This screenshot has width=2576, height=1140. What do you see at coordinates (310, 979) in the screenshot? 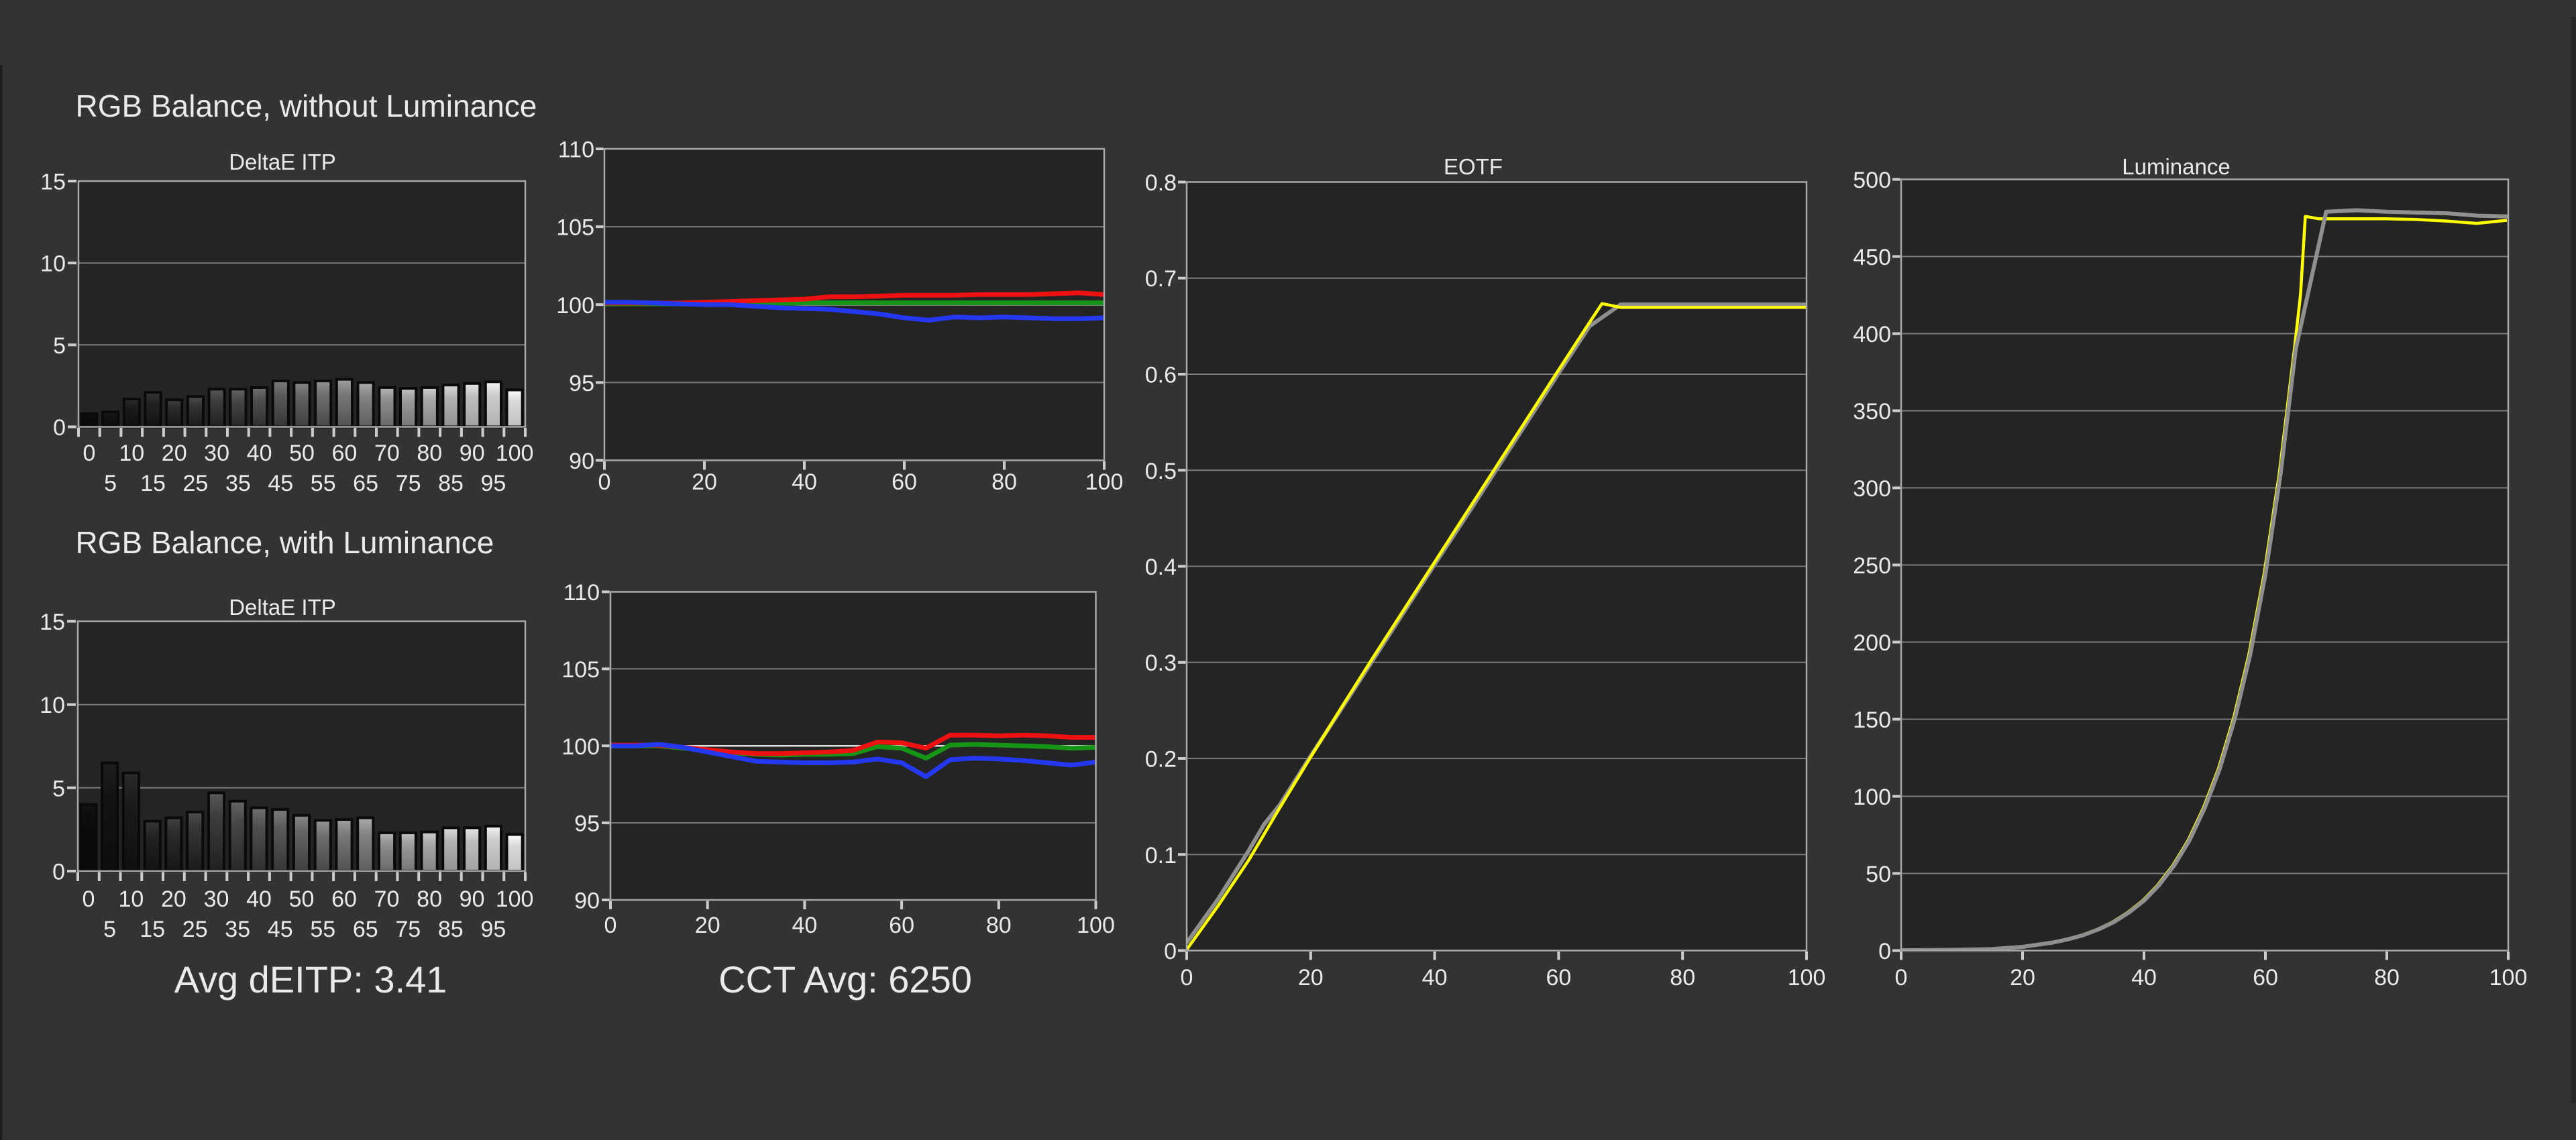
I see `svg-text: Avg dEITP: 3.41` at bounding box center [310, 979].